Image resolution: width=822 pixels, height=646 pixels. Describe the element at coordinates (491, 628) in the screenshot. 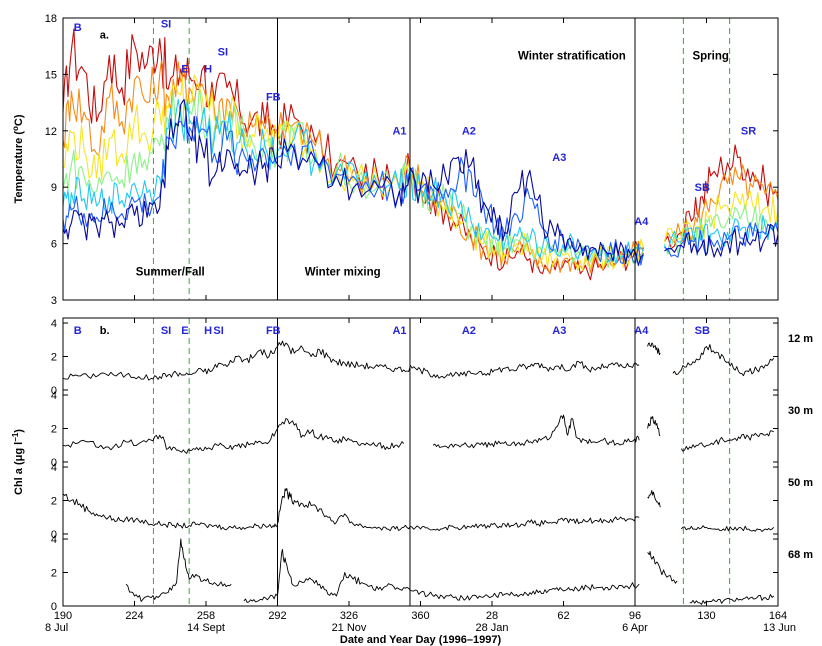

I see `date-tick-label: 28 Jan` at that location.